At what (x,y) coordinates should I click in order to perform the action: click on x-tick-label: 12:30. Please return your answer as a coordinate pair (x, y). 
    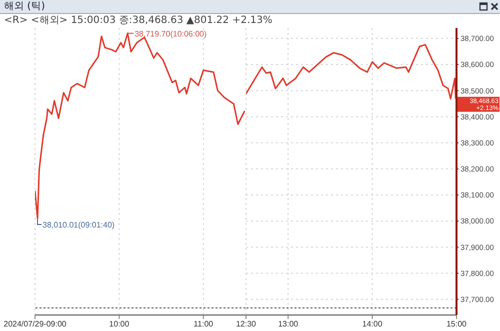
    Looking at the image, I should click on (245, 324).